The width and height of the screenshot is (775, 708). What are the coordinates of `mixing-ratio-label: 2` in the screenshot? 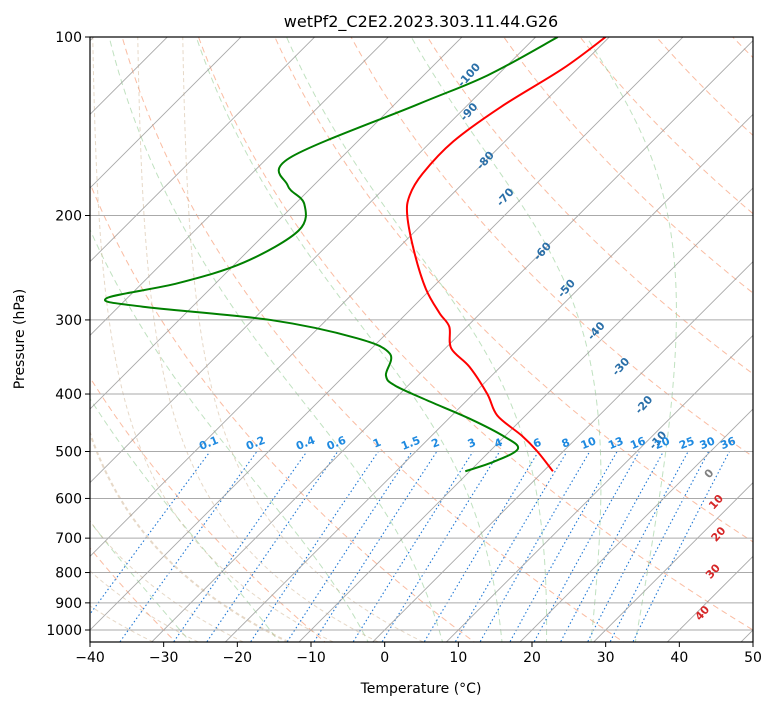 It's located at (436, 443).